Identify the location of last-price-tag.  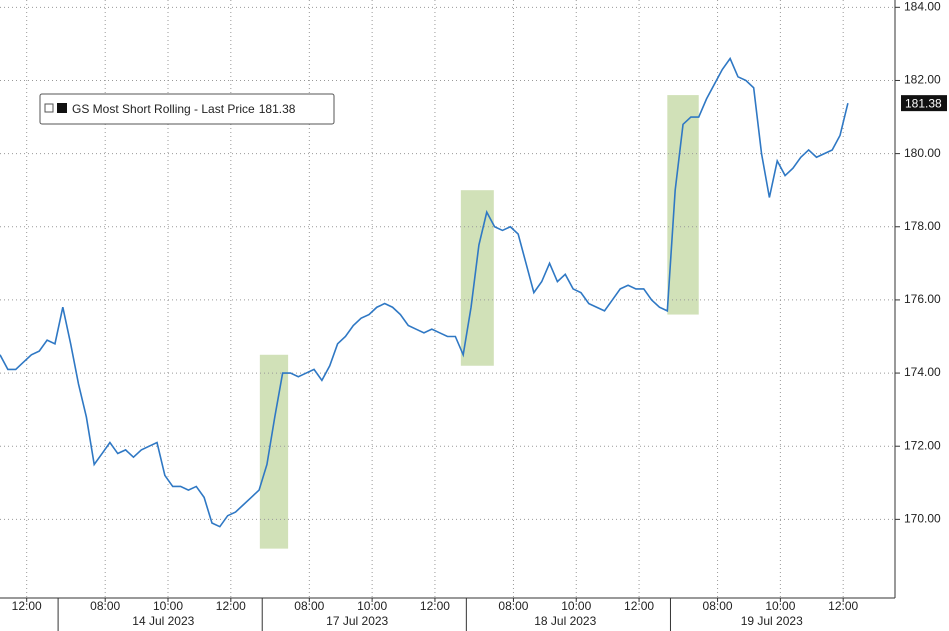
(924, 103).